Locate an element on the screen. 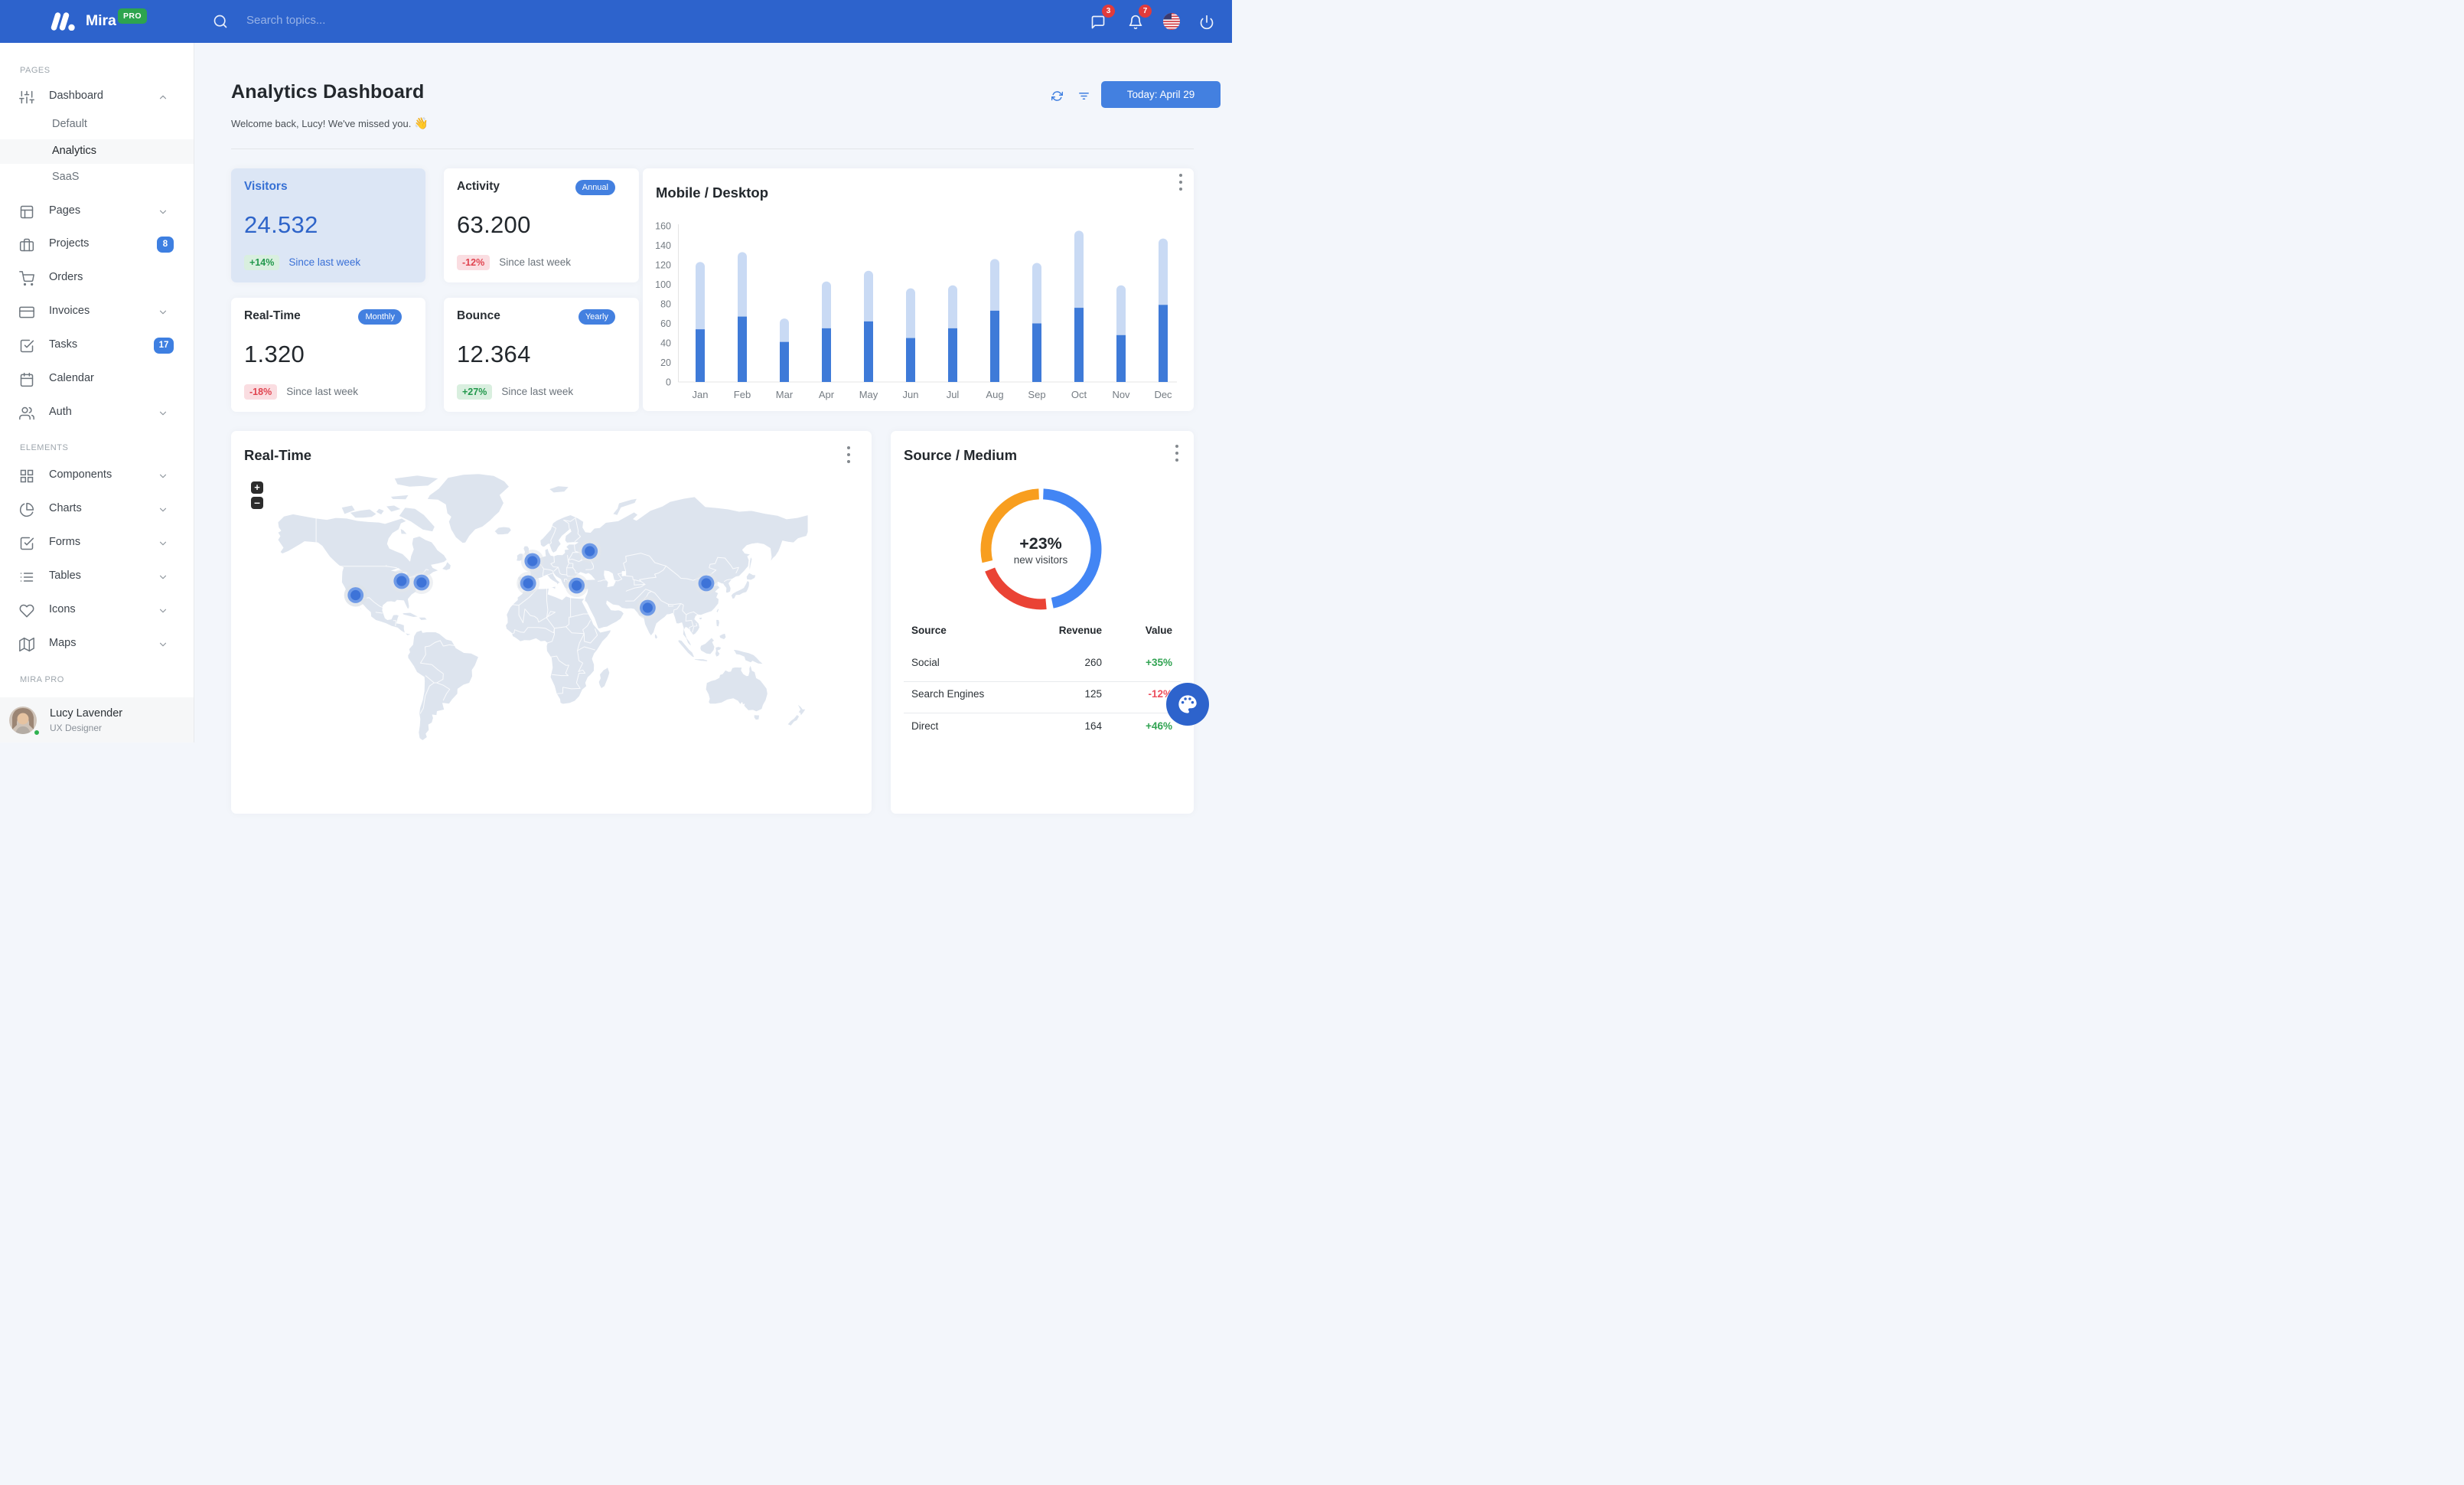 The image size is (2464, 1485). svg-text: Oct is located at coordinates (1079, 394).